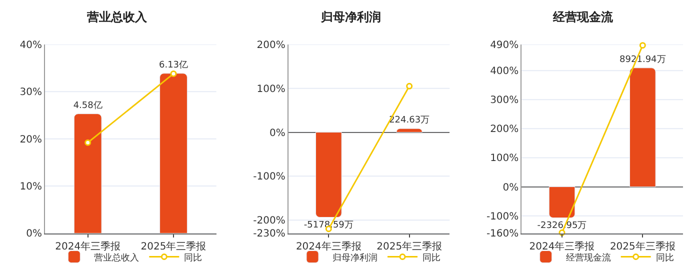 The image size is (700, 272). Describe the element at coordinates (583, 17) in the screenshot. I see `chart-title: 经营现金流` at that location.